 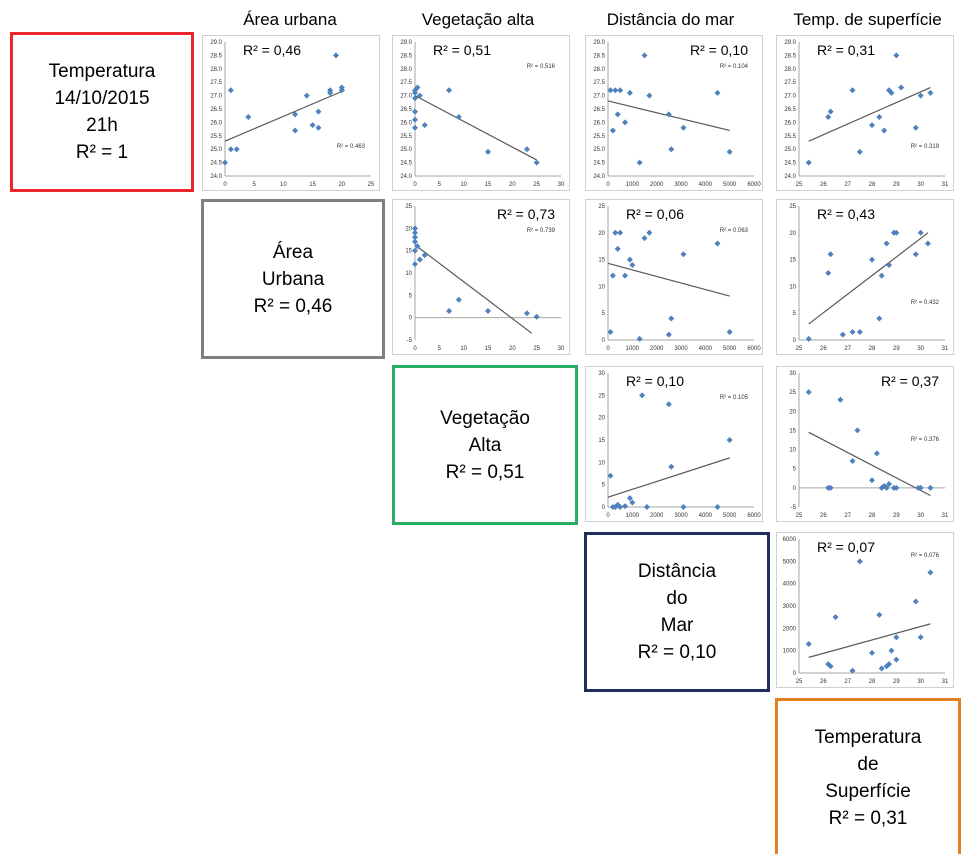 I want to click on x-tick-label: 2000, so click(x=657, y=185).